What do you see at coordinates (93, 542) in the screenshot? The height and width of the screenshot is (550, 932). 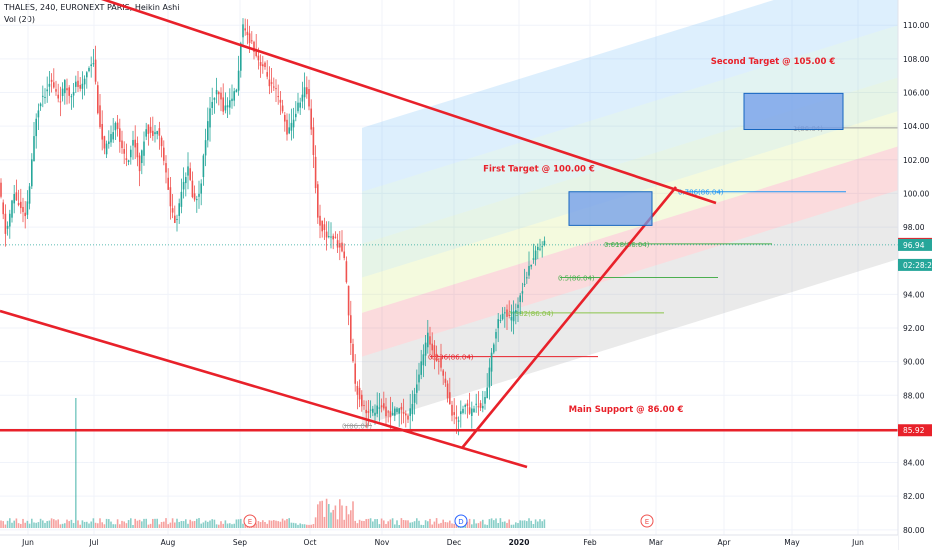 I see `time-tick-label: Jul` at bounding box center [93, 542].